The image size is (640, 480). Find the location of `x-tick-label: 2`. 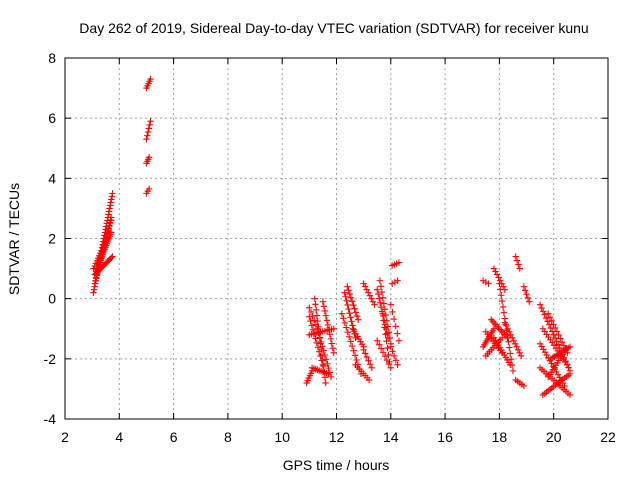

x-tick-label: 2 is located at coordinates (65, 437).